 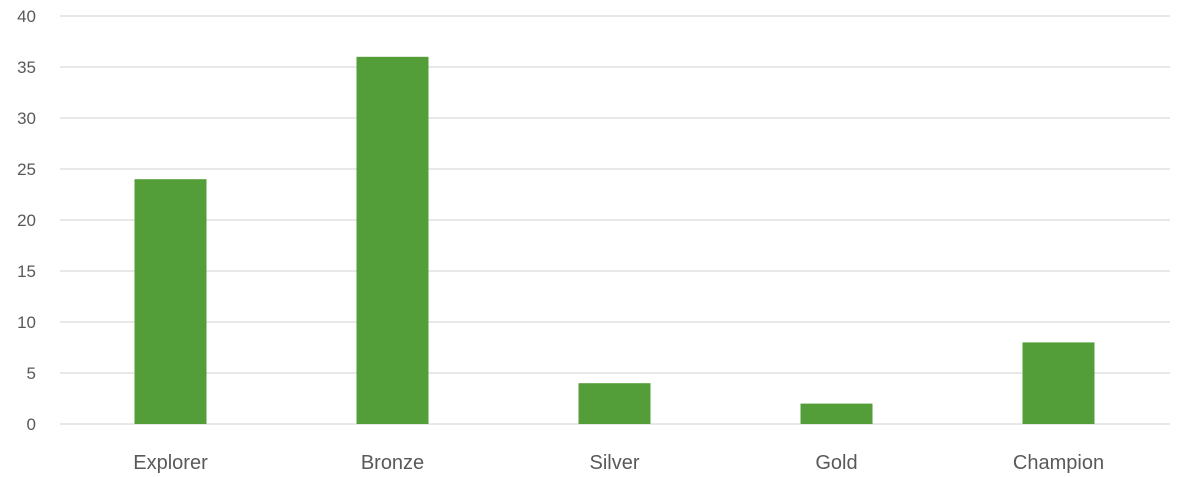 I want to click on bar-explorer, so click(x=170, y=301).